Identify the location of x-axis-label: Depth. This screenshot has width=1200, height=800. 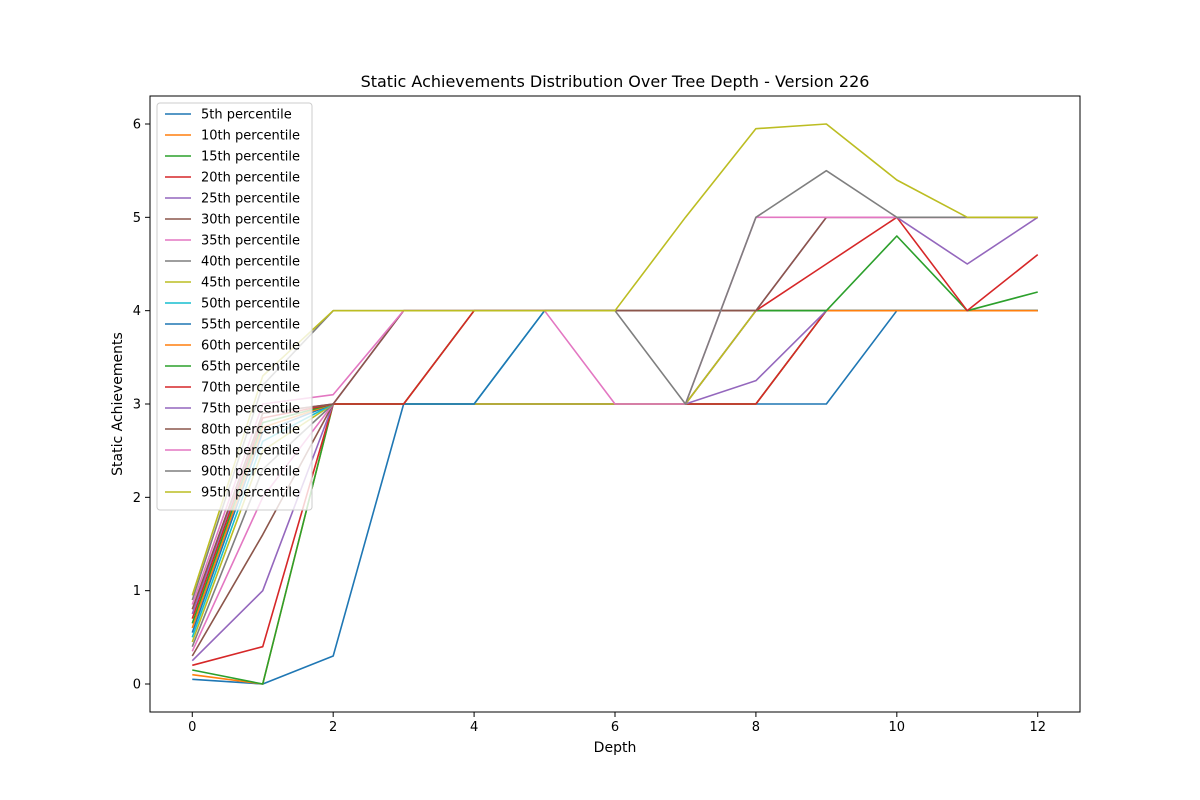
(615, 748).